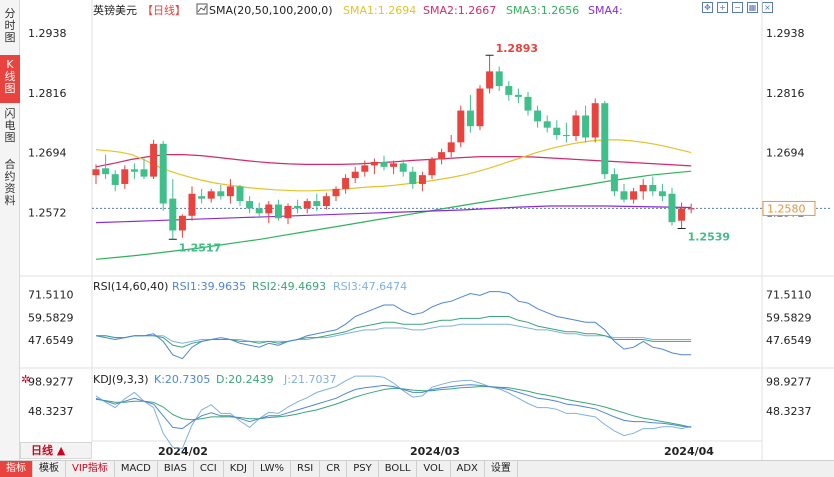  I want to click on date-label-feb: 2024/02, so click(183, 451).